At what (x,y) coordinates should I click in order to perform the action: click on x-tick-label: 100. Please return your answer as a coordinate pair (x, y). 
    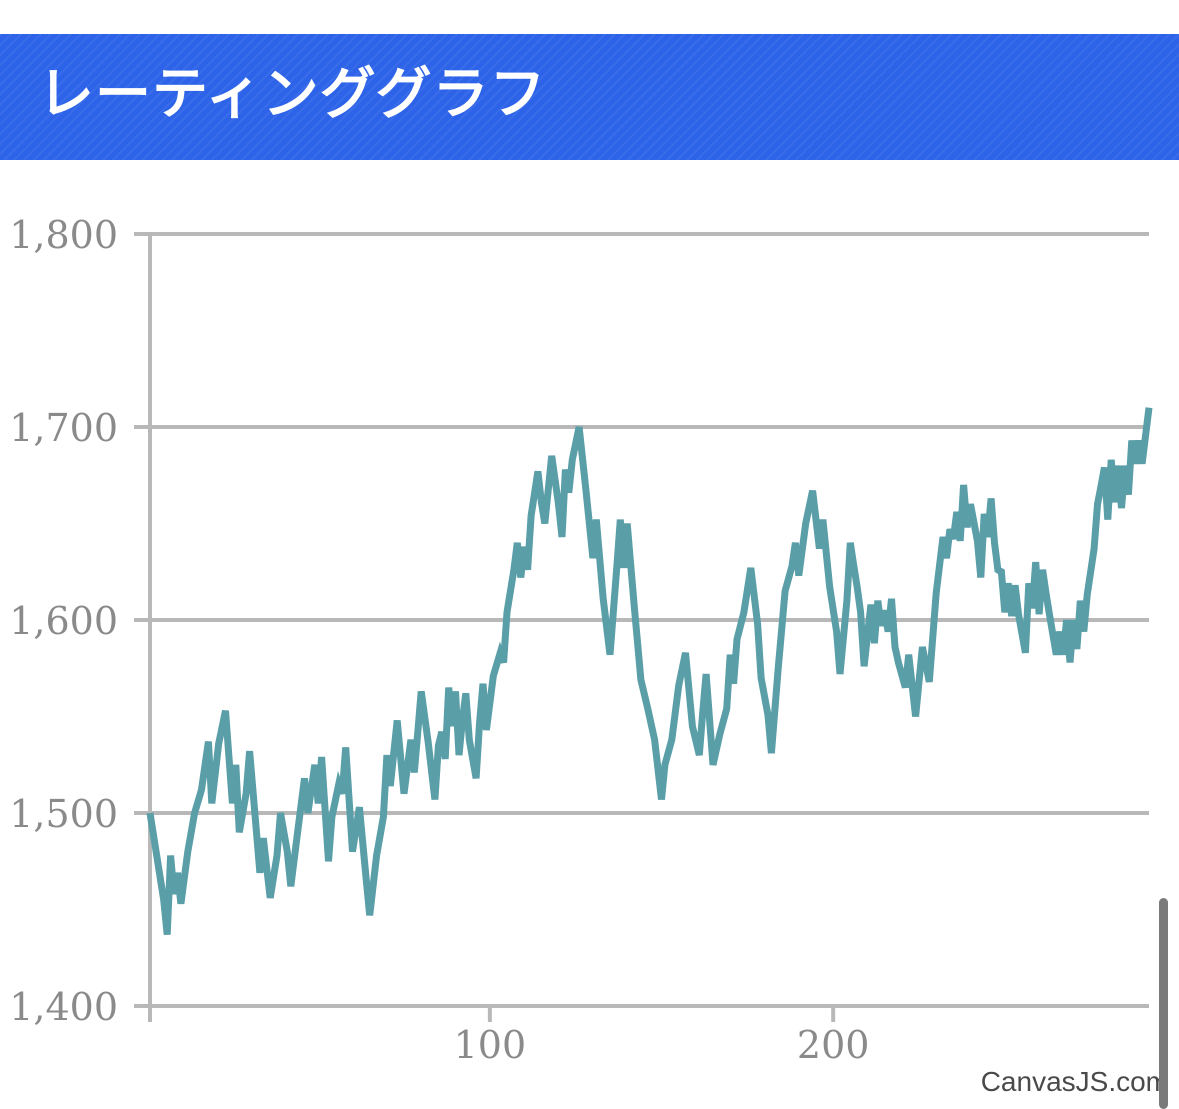
    Looking at the image, I should click on (490, 1045).